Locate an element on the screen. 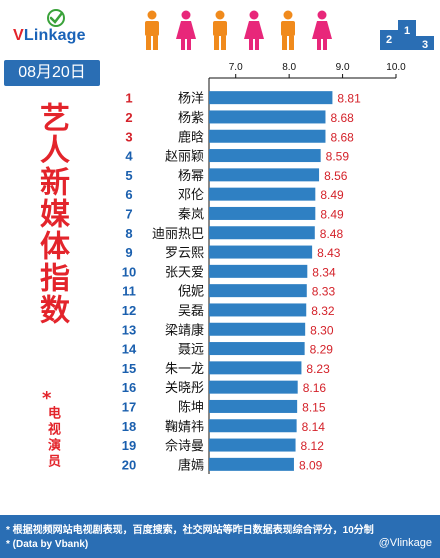 The image size is (440, 558). artist-name: 佘诗曼 is located at coordinates (184, 446).